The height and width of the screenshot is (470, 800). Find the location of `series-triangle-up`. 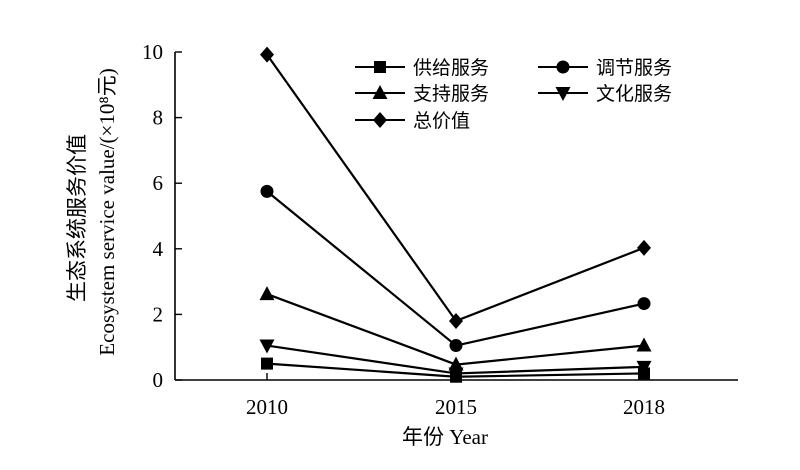

series-triangle-up is located at coordinates (455, 328).